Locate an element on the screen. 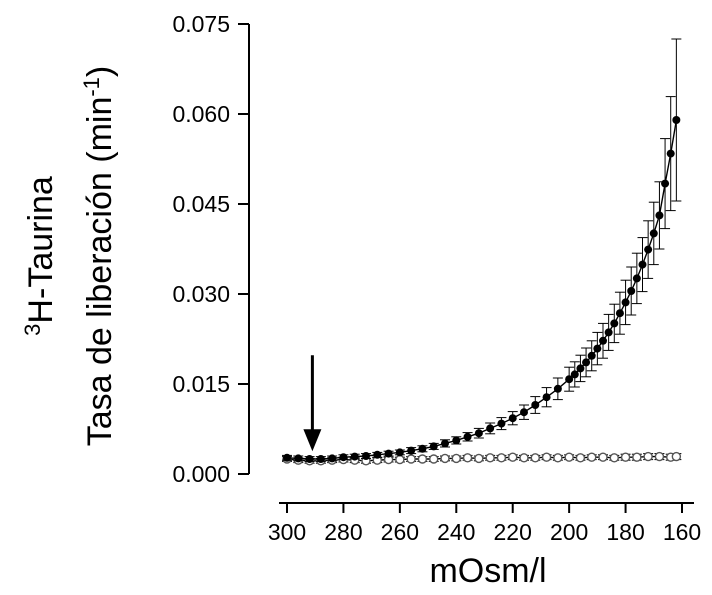  x-tick-label: 280 is located at coordinates (343, 532).